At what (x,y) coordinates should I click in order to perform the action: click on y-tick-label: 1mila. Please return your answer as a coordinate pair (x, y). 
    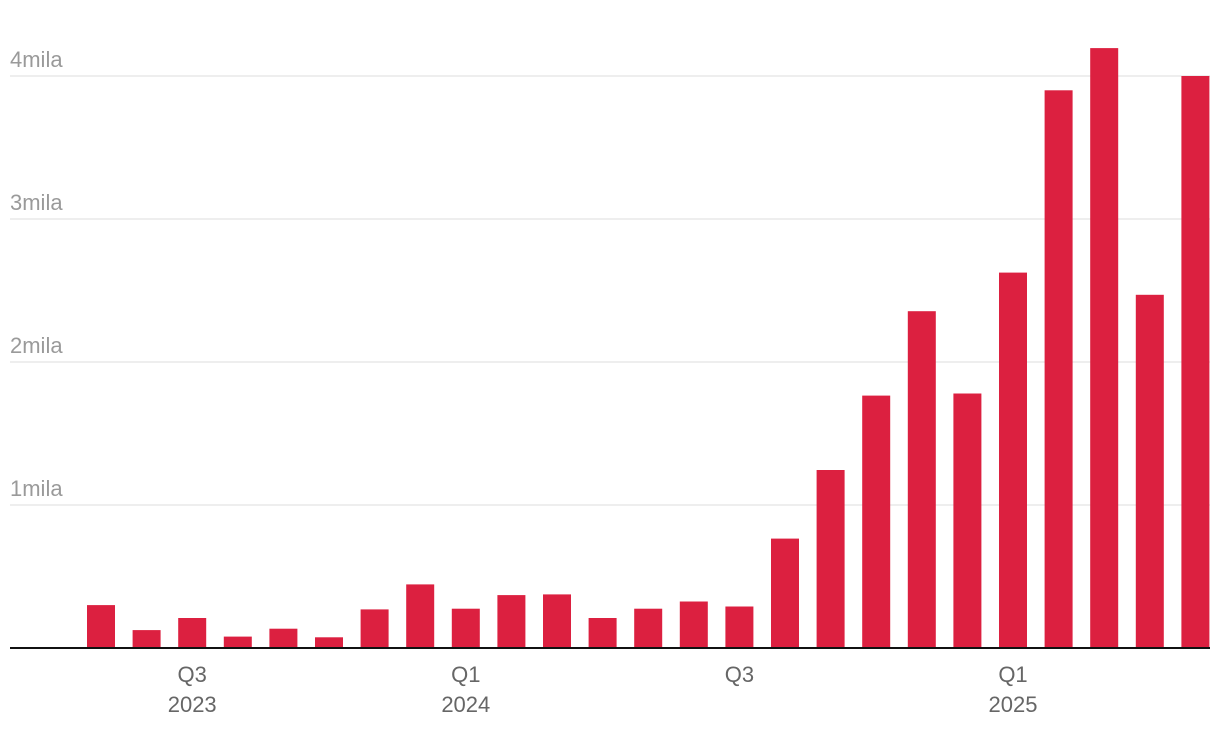
    Looking at the image, I should click on (36, 488).